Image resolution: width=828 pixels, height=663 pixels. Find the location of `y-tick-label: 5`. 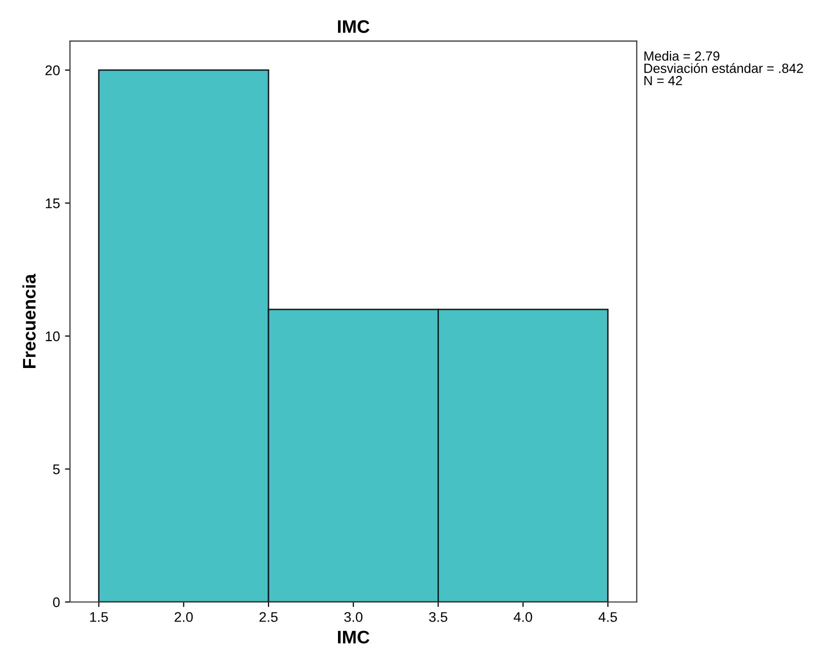

y-tick-label: 5 is located at coordinates (56, 469).